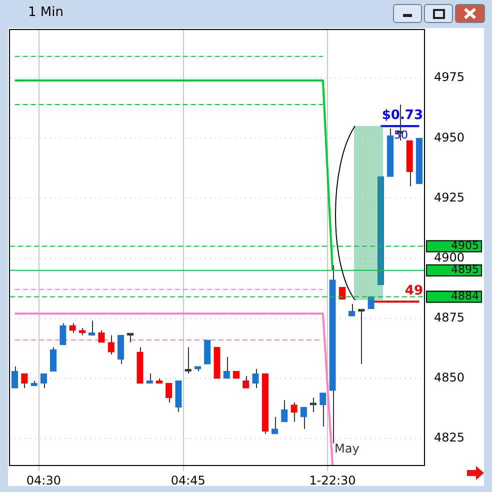 Image resolution: width=492 pixels, height=492 pixels. What do you see at coordinates (413, 290) in the screenshot?
I see `annotation: 49` at bounding box center [413, 290].